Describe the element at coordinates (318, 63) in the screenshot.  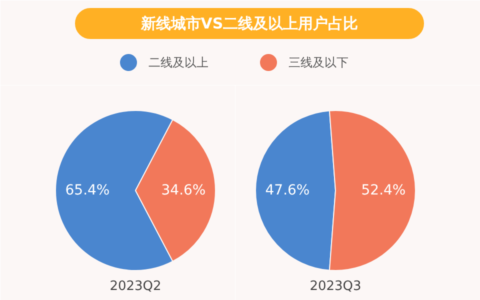
I see `legend-label: 三线及以下` at that location.